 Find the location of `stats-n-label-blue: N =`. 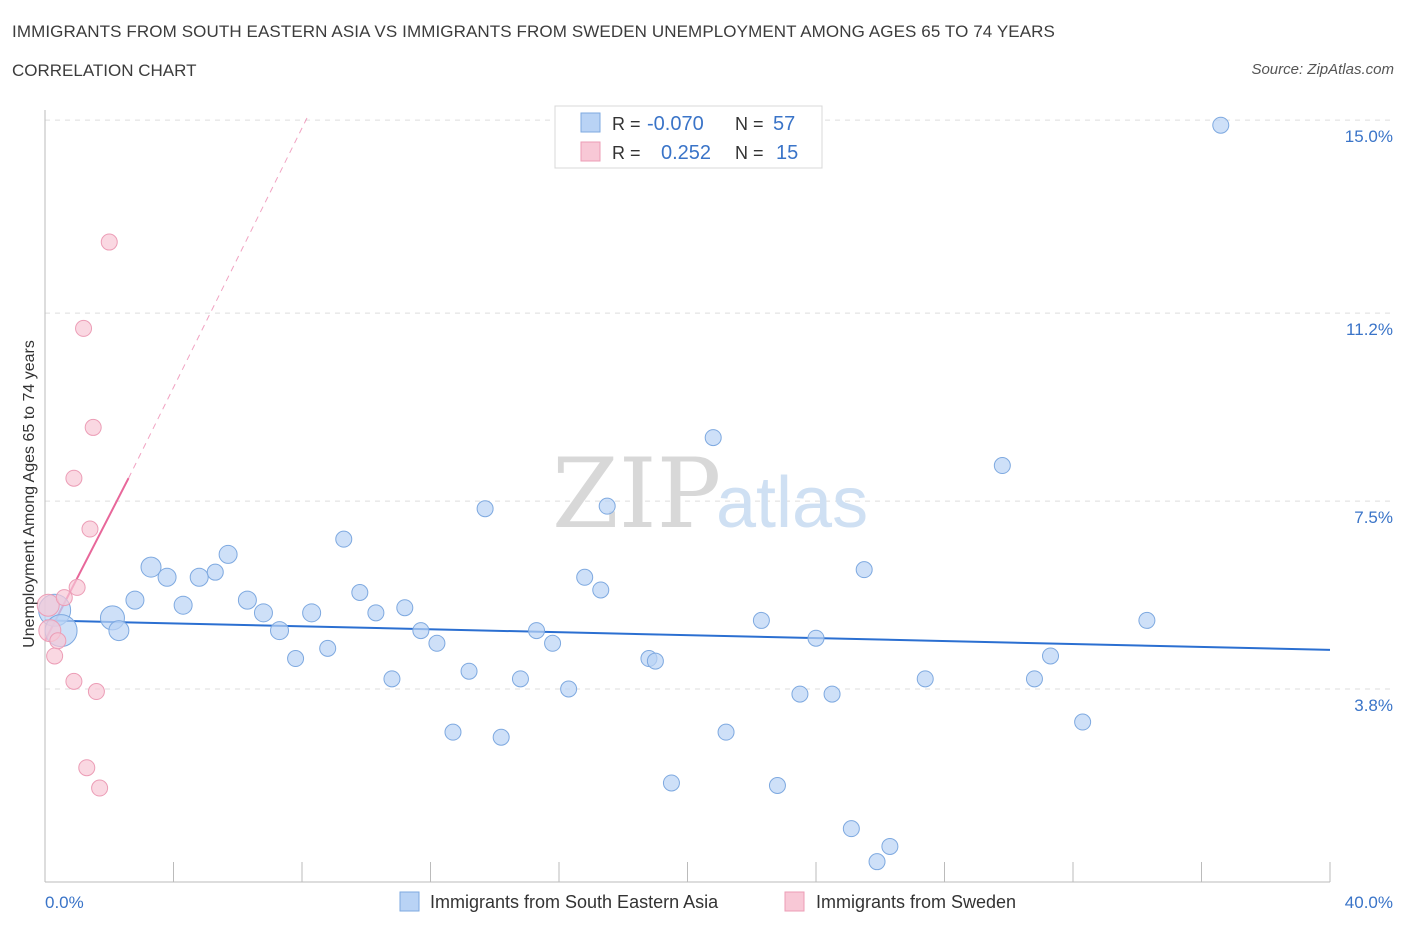

stats-n-label-blue: N = is located at coordinates (749, 124).